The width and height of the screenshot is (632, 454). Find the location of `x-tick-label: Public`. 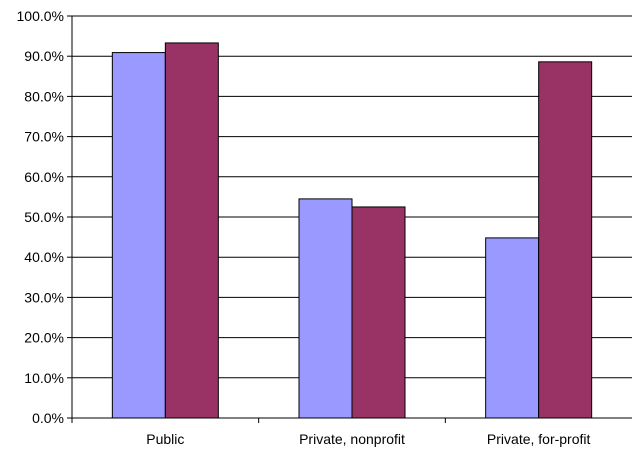

x-tick-label: Public is located at coordinates (165, 439).